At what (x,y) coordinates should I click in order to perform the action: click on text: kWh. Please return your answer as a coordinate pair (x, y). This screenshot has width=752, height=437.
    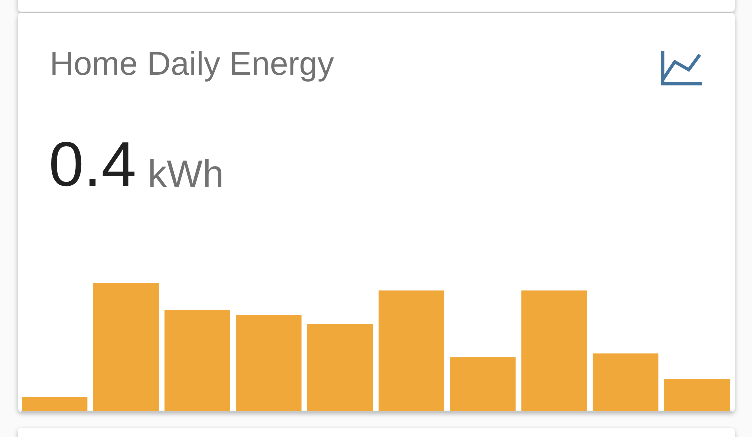
    Looking at the image, I should click on (186, 175).